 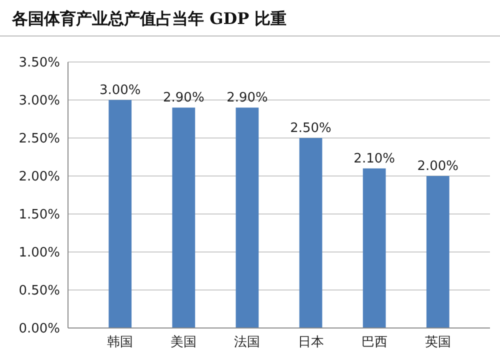 What do you see at coordinates (247, 342) in the screenshot?
I see `x-tick-label: 法国` at bounding box center [247, 342].